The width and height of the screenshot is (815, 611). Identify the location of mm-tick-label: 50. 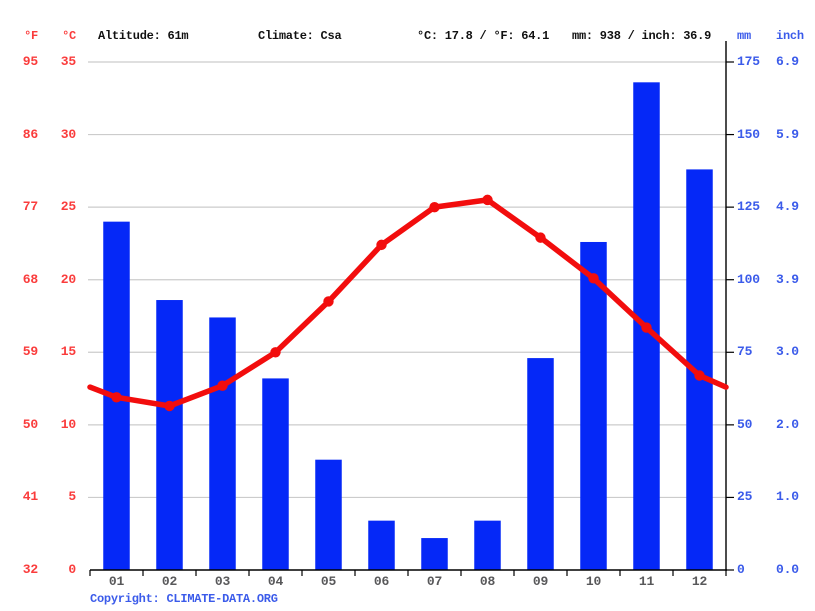
(745, 424).